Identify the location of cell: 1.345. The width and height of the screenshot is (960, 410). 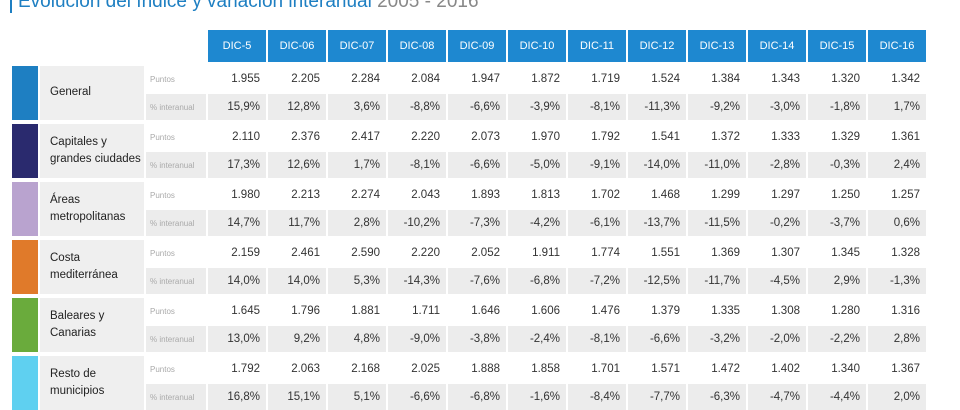
(837, 253).